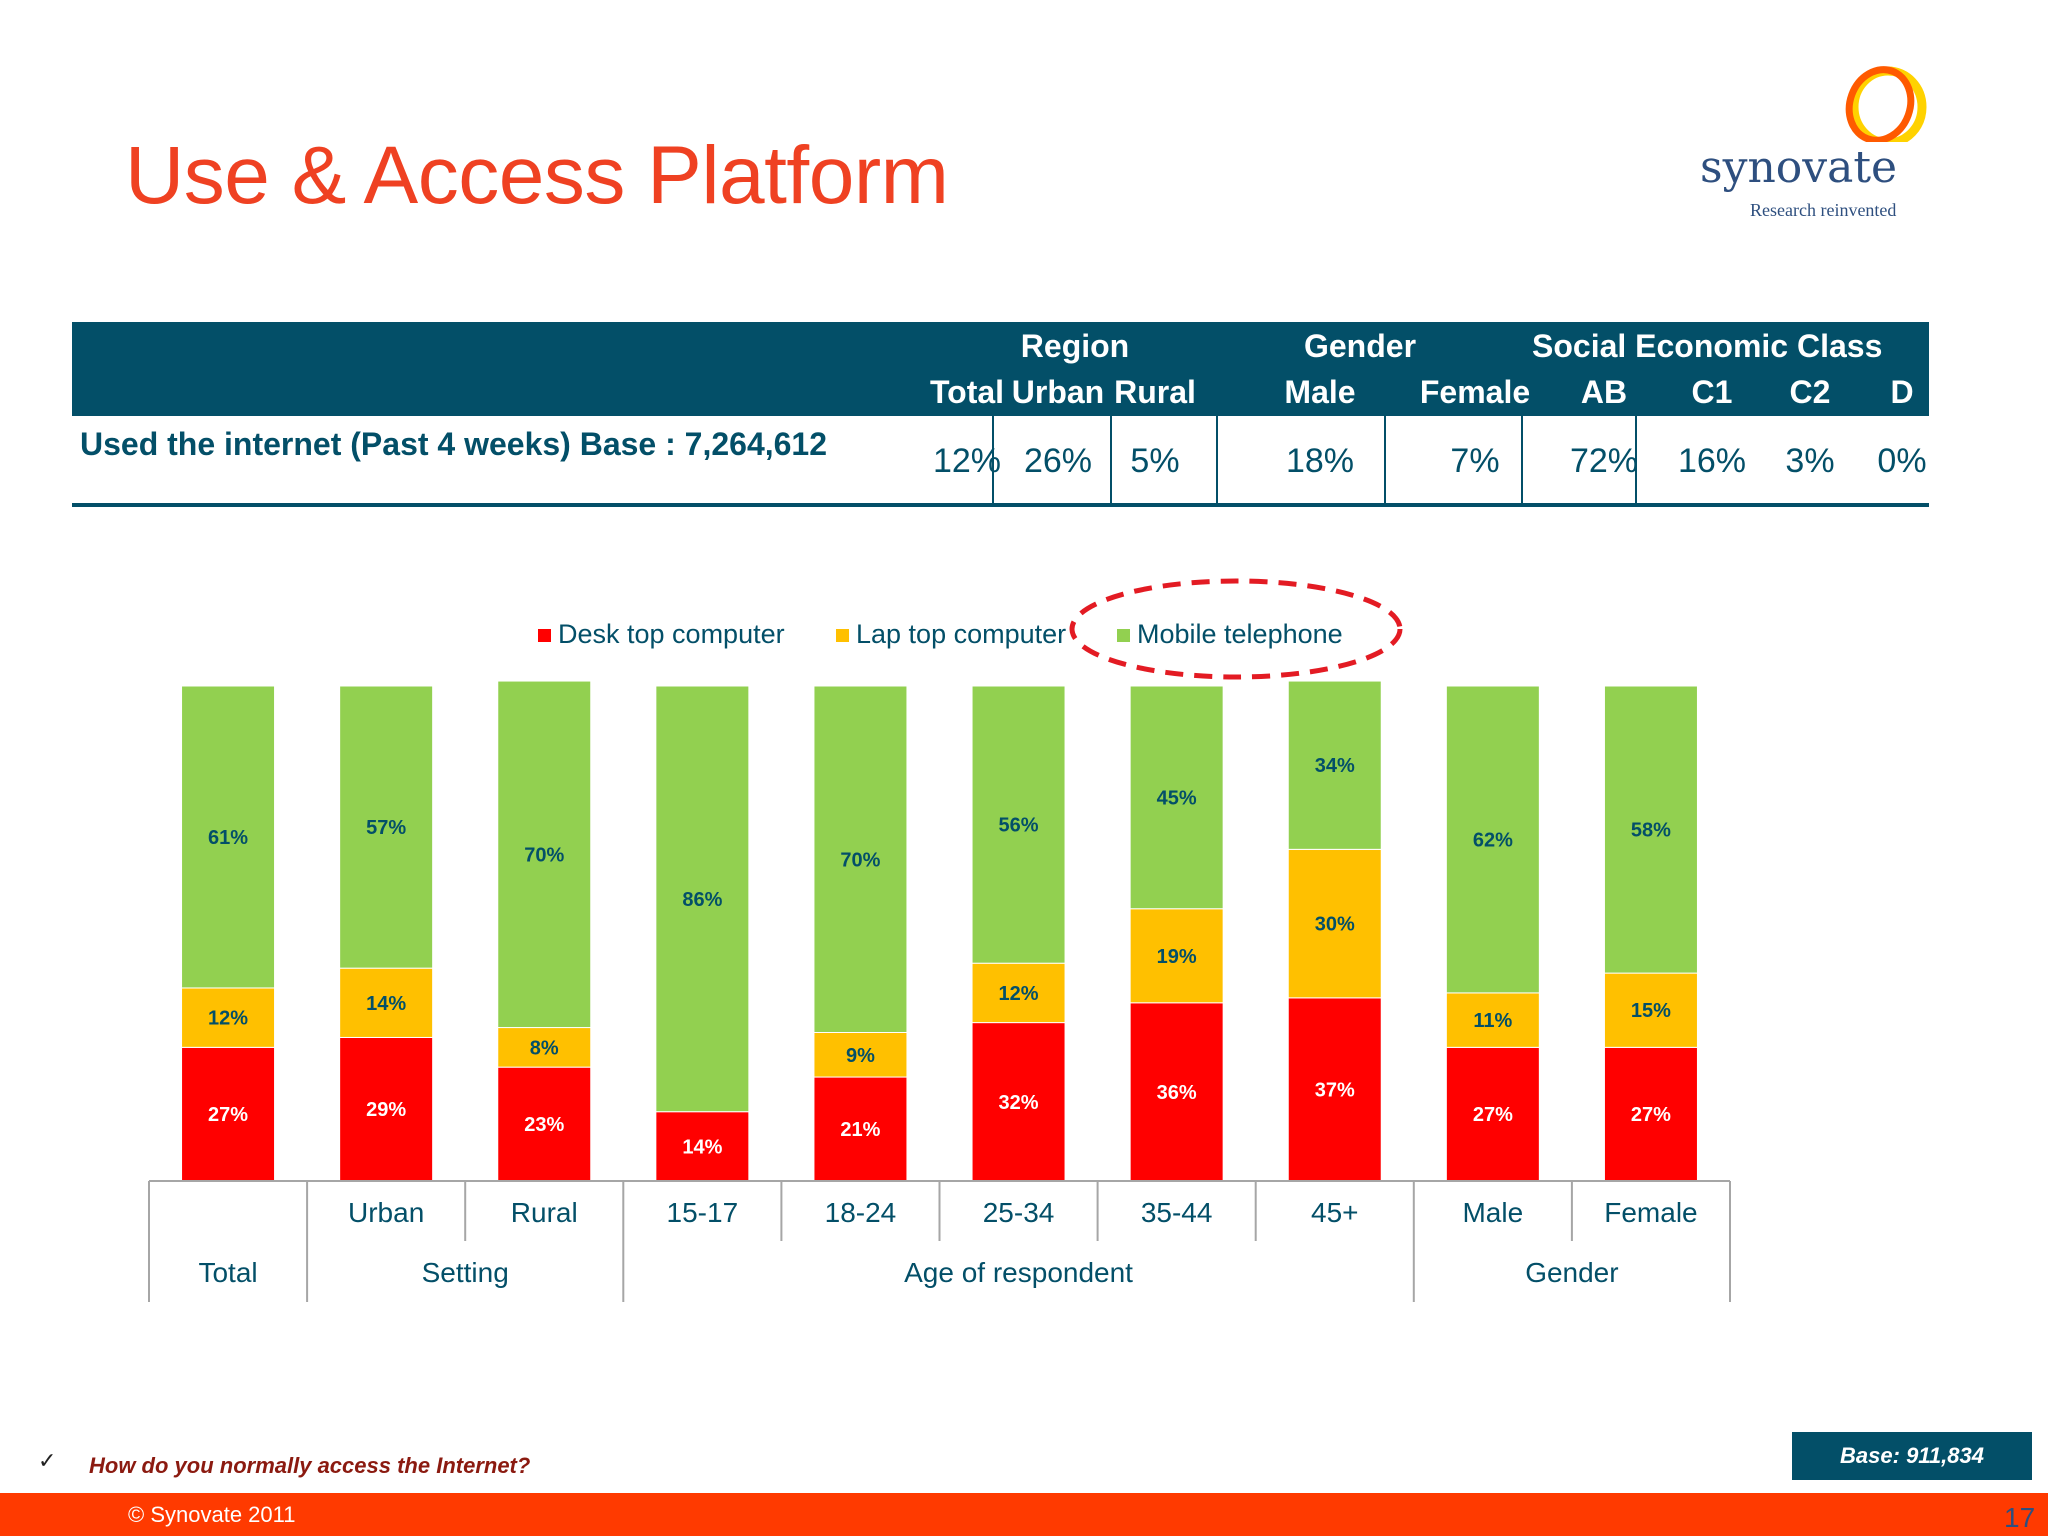  I want to click on bar-mobile-telephone-rural, so click(544, 854).